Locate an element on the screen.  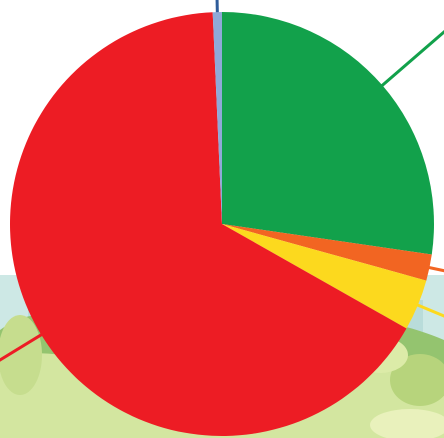
background-tree-left is located at coordinates (21, 355).